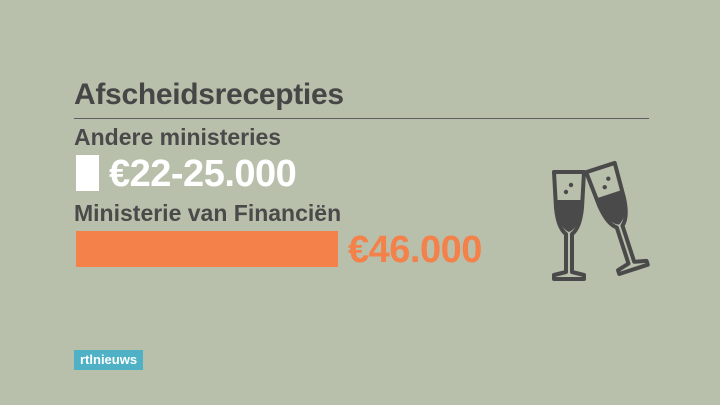 The width and height of the screenshot is (720, 405). I want to click on rtl-nieuws-logo: rtlnieuws, so click(109, 360).